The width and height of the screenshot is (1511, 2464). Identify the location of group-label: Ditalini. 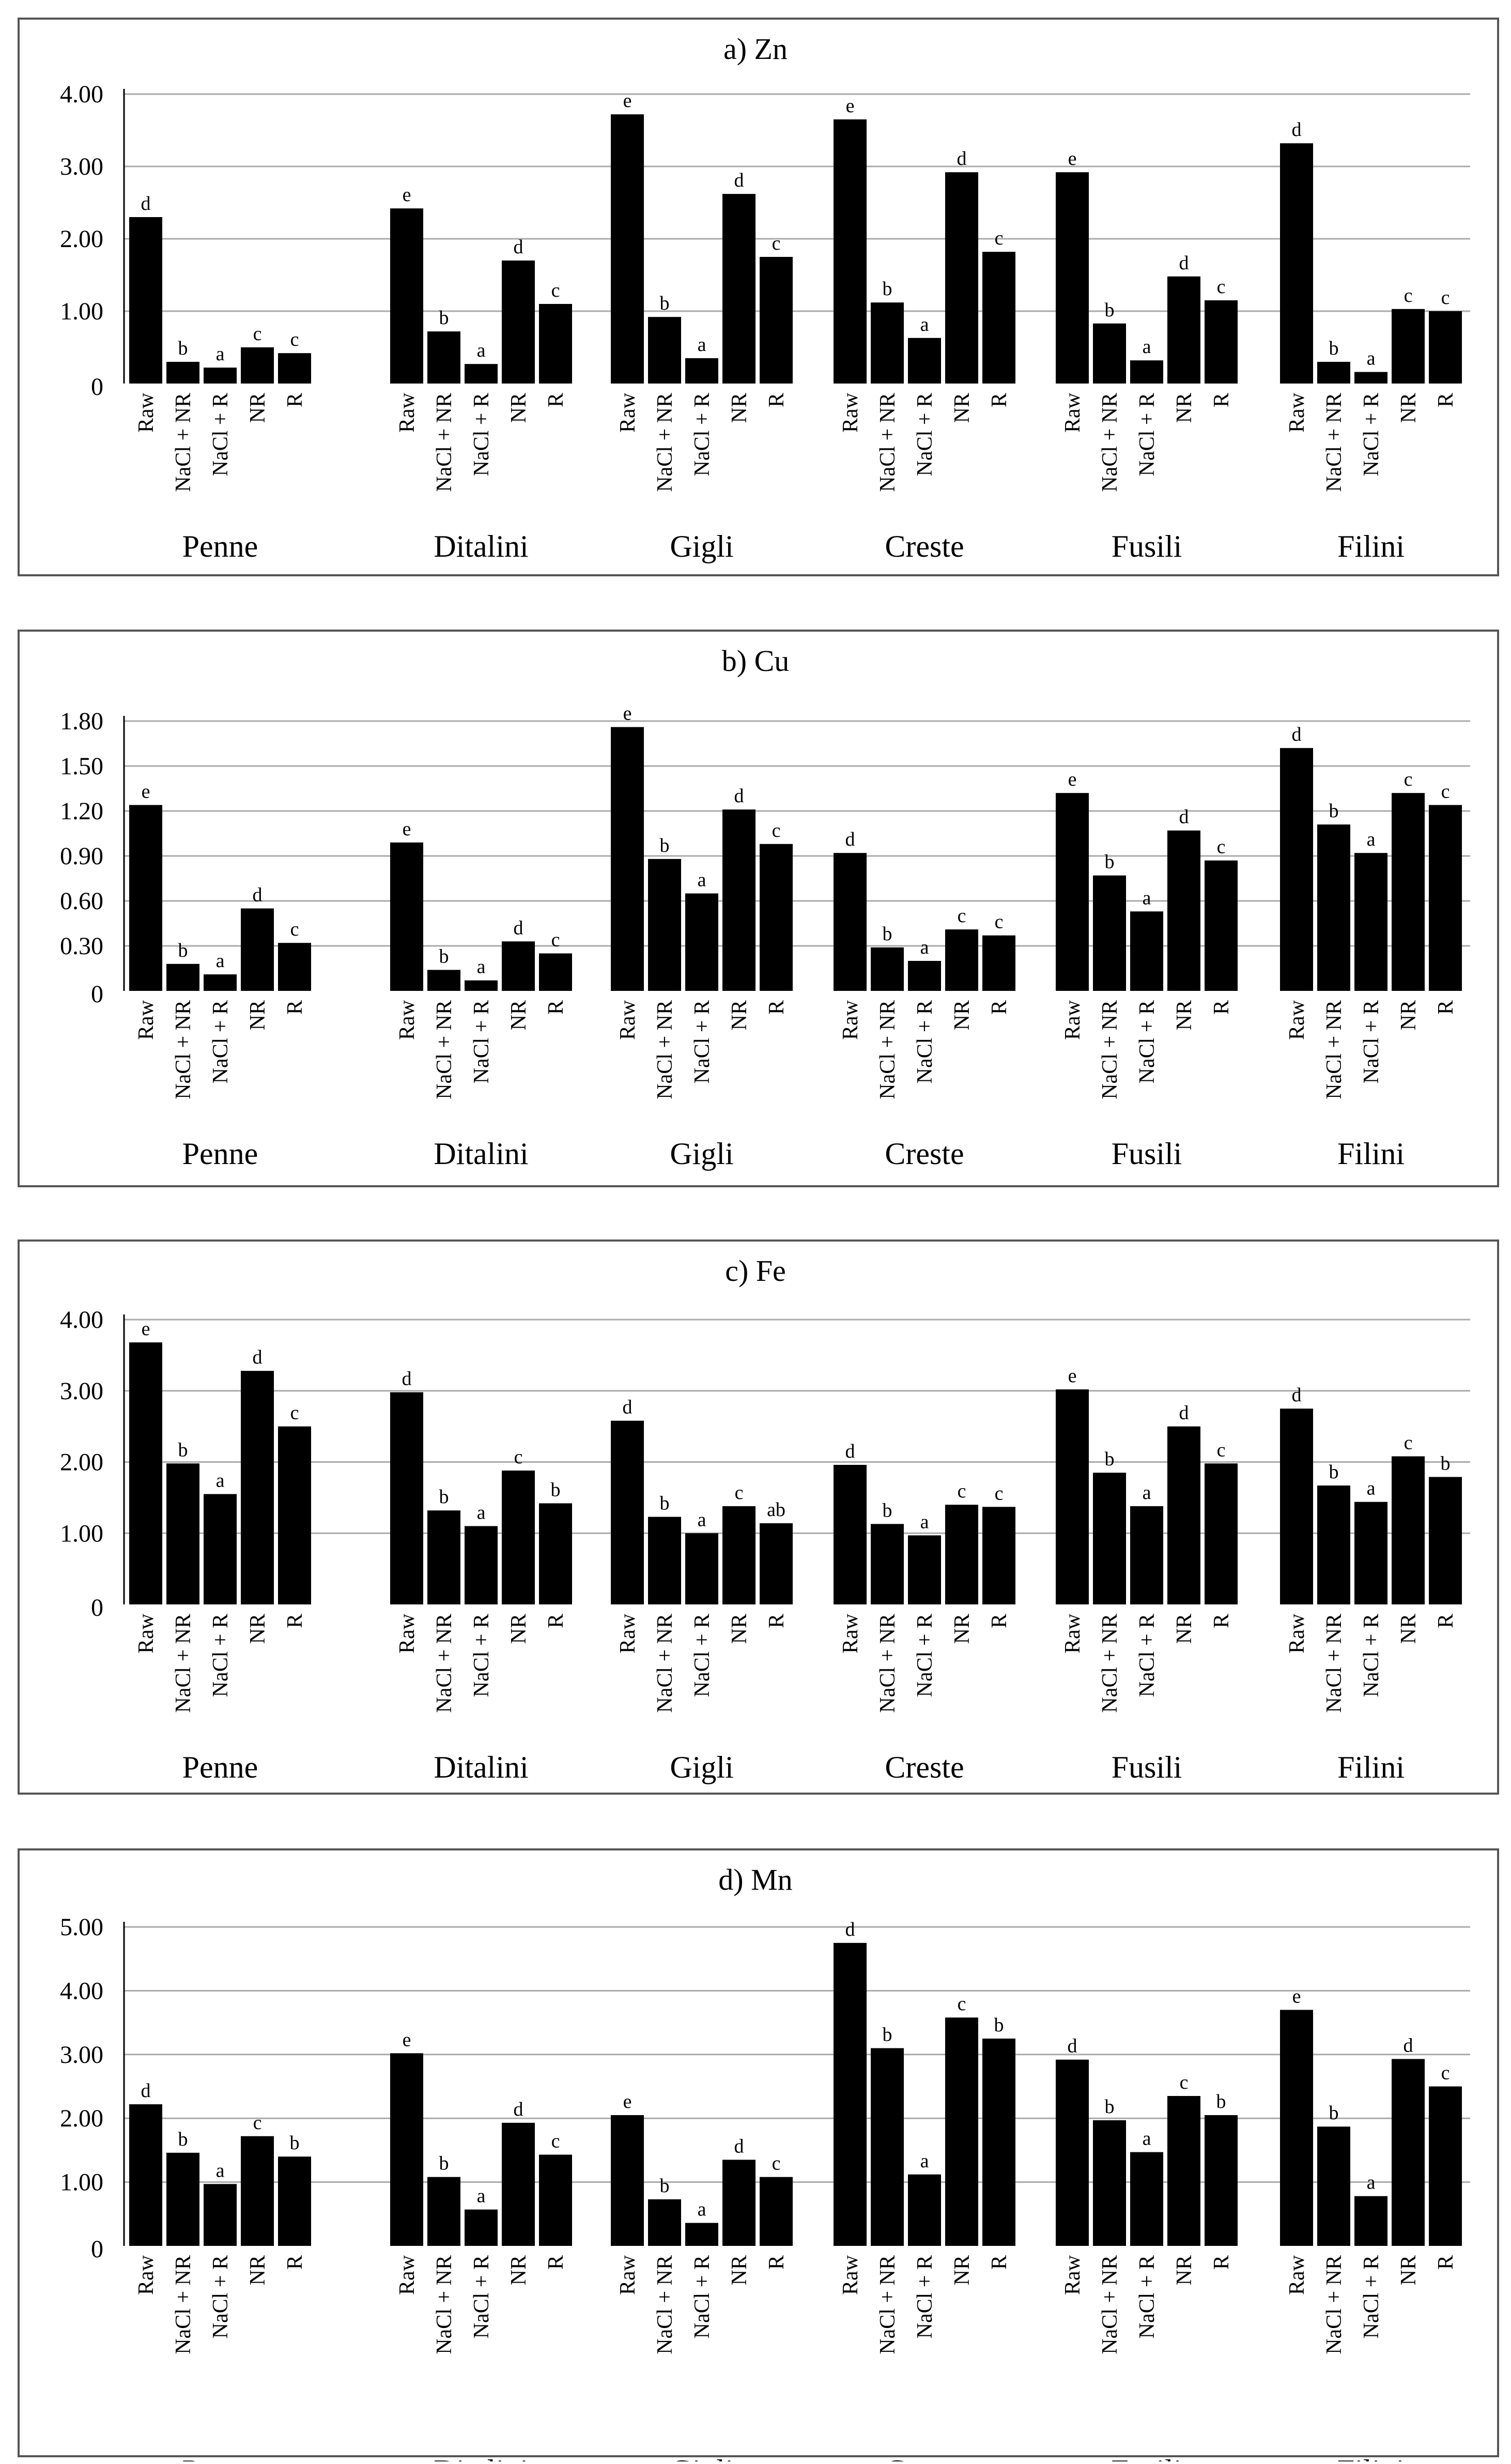
(481, 546).